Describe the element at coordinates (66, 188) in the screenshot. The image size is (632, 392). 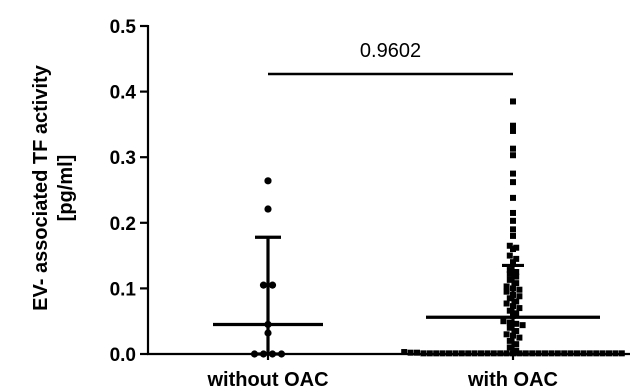
I see `y-axis-label-line-2: [pg/ml]` at that location.